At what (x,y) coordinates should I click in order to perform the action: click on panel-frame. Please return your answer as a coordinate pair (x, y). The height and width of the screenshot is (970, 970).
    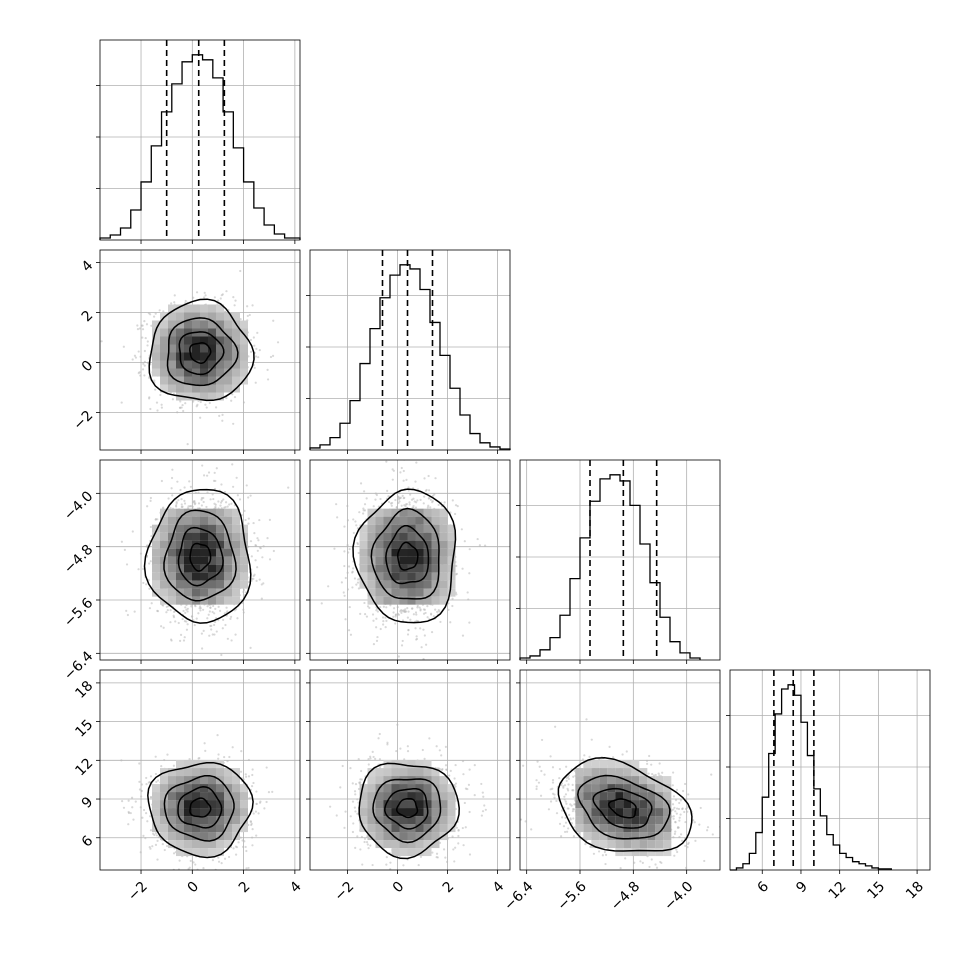
    Looking at the image, I should click on (200, 560).